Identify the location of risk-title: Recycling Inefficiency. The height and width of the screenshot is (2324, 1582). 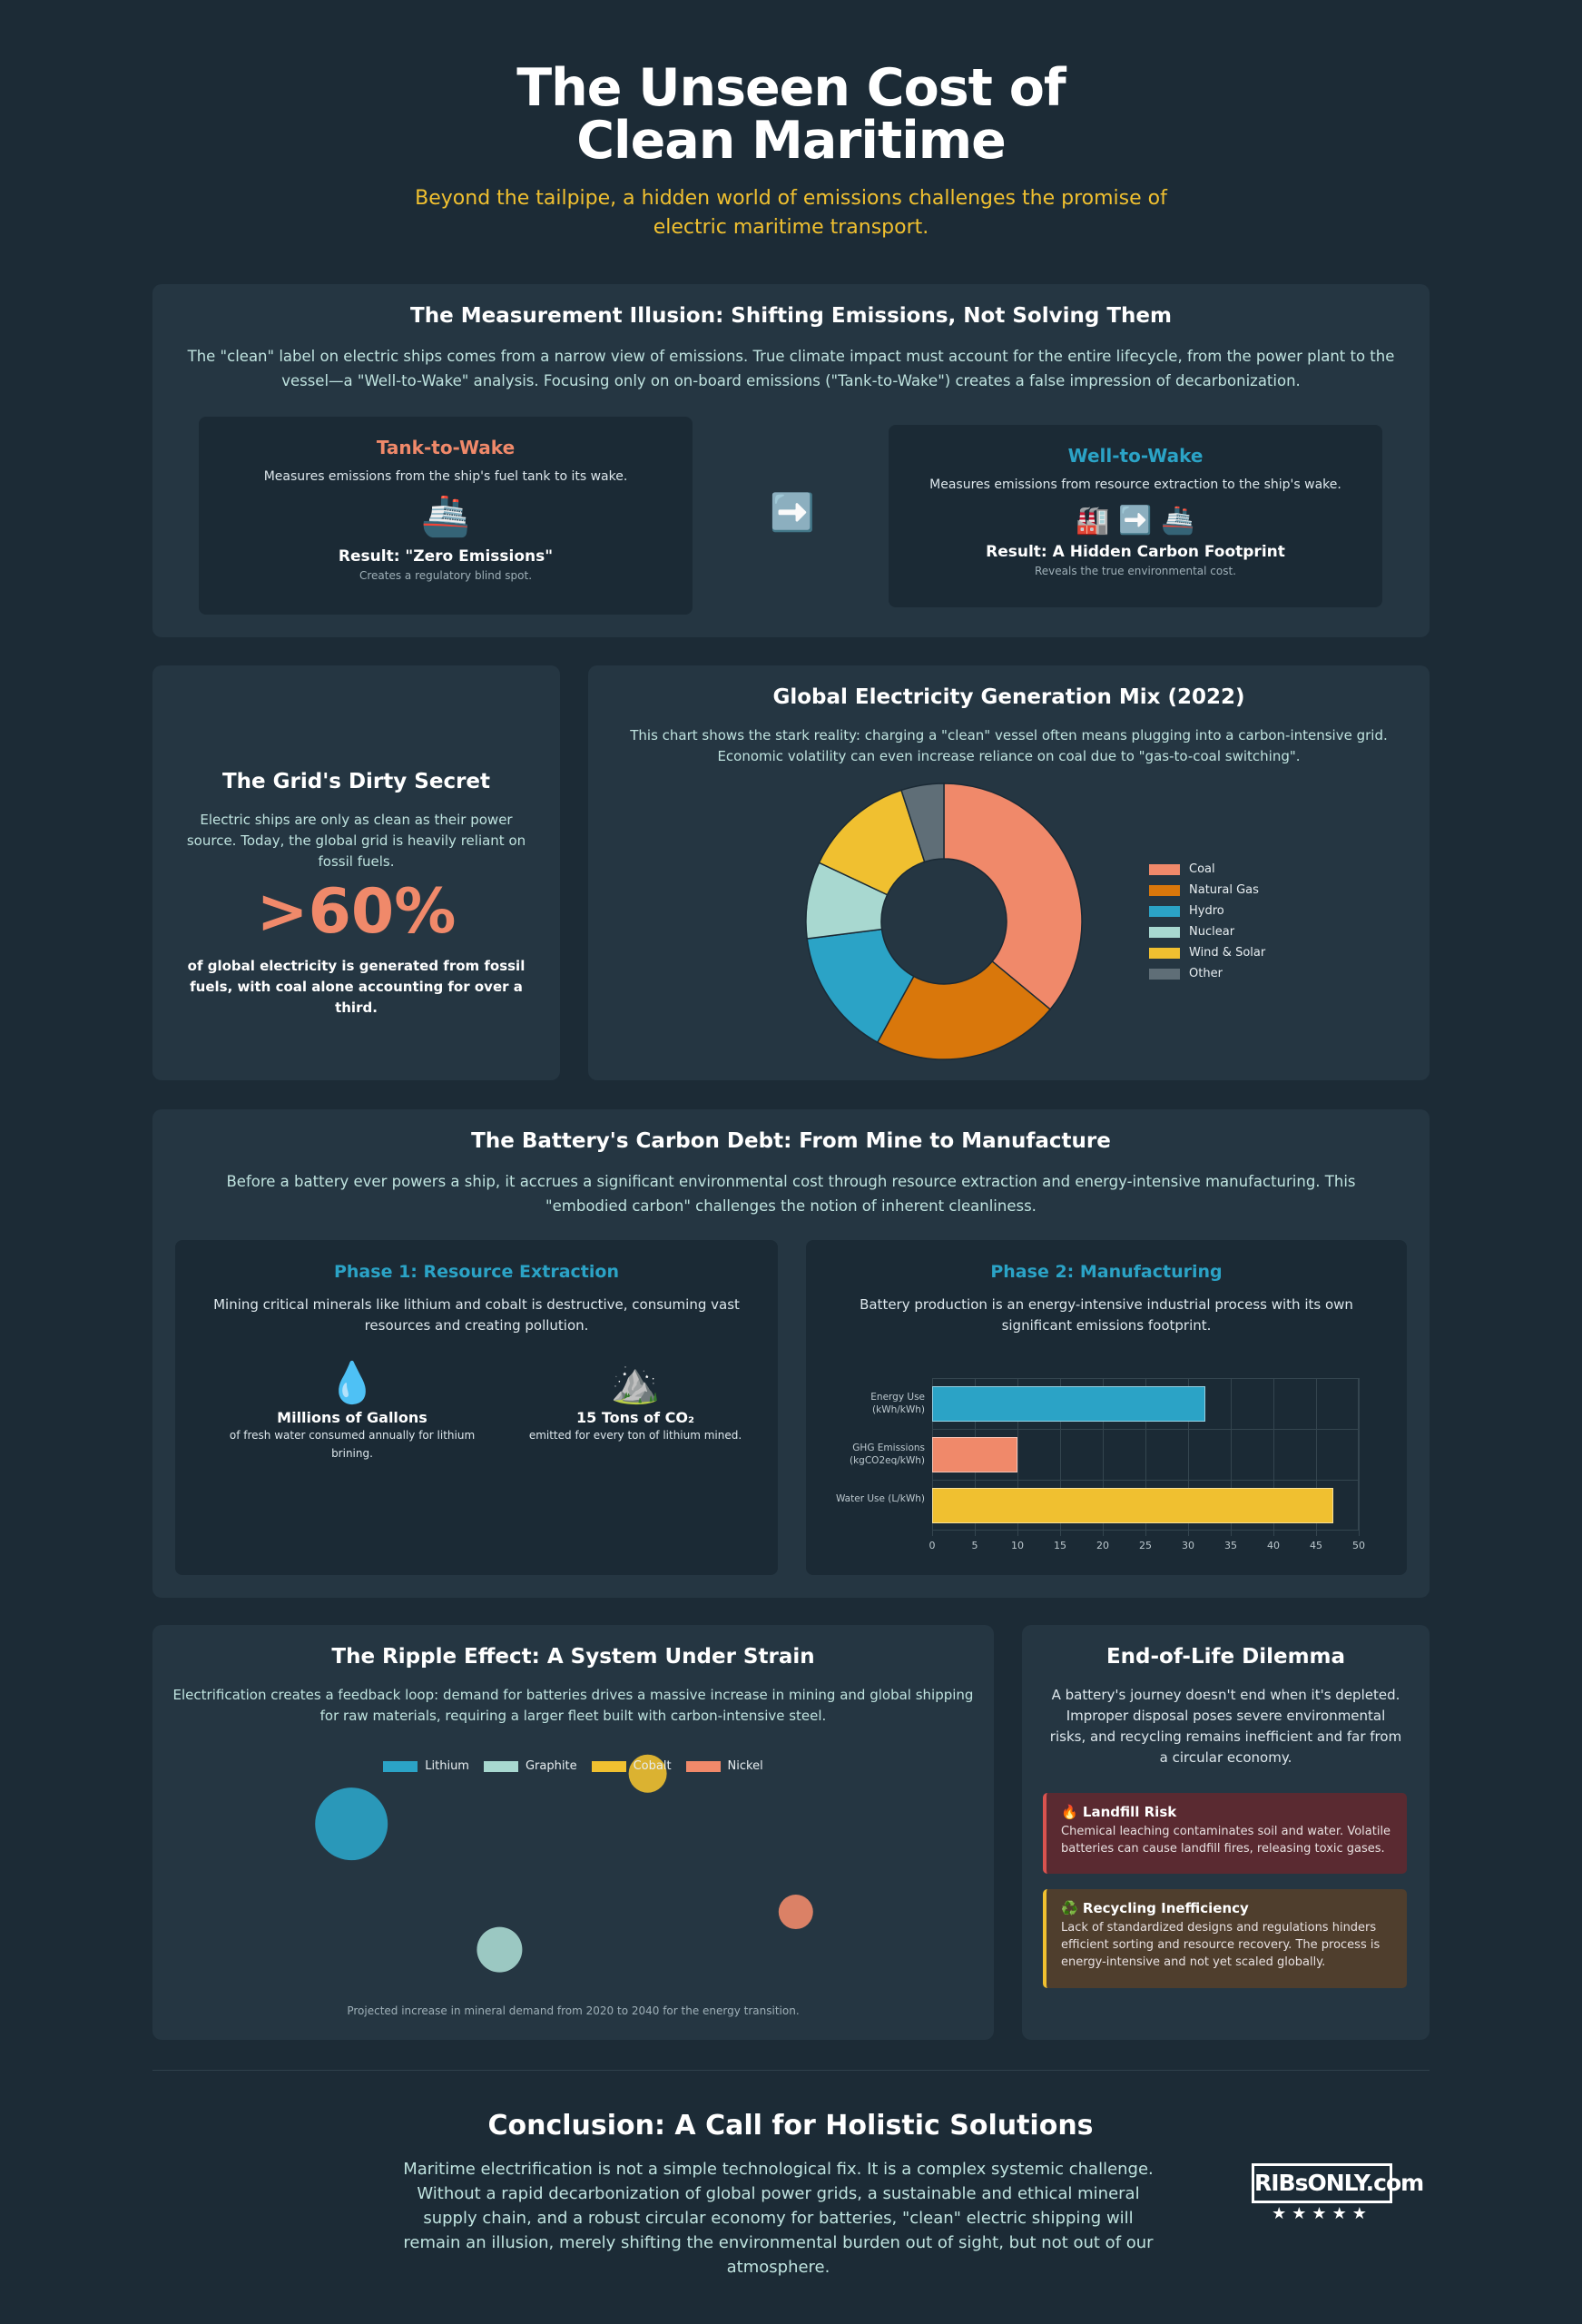
(1165, 1908).